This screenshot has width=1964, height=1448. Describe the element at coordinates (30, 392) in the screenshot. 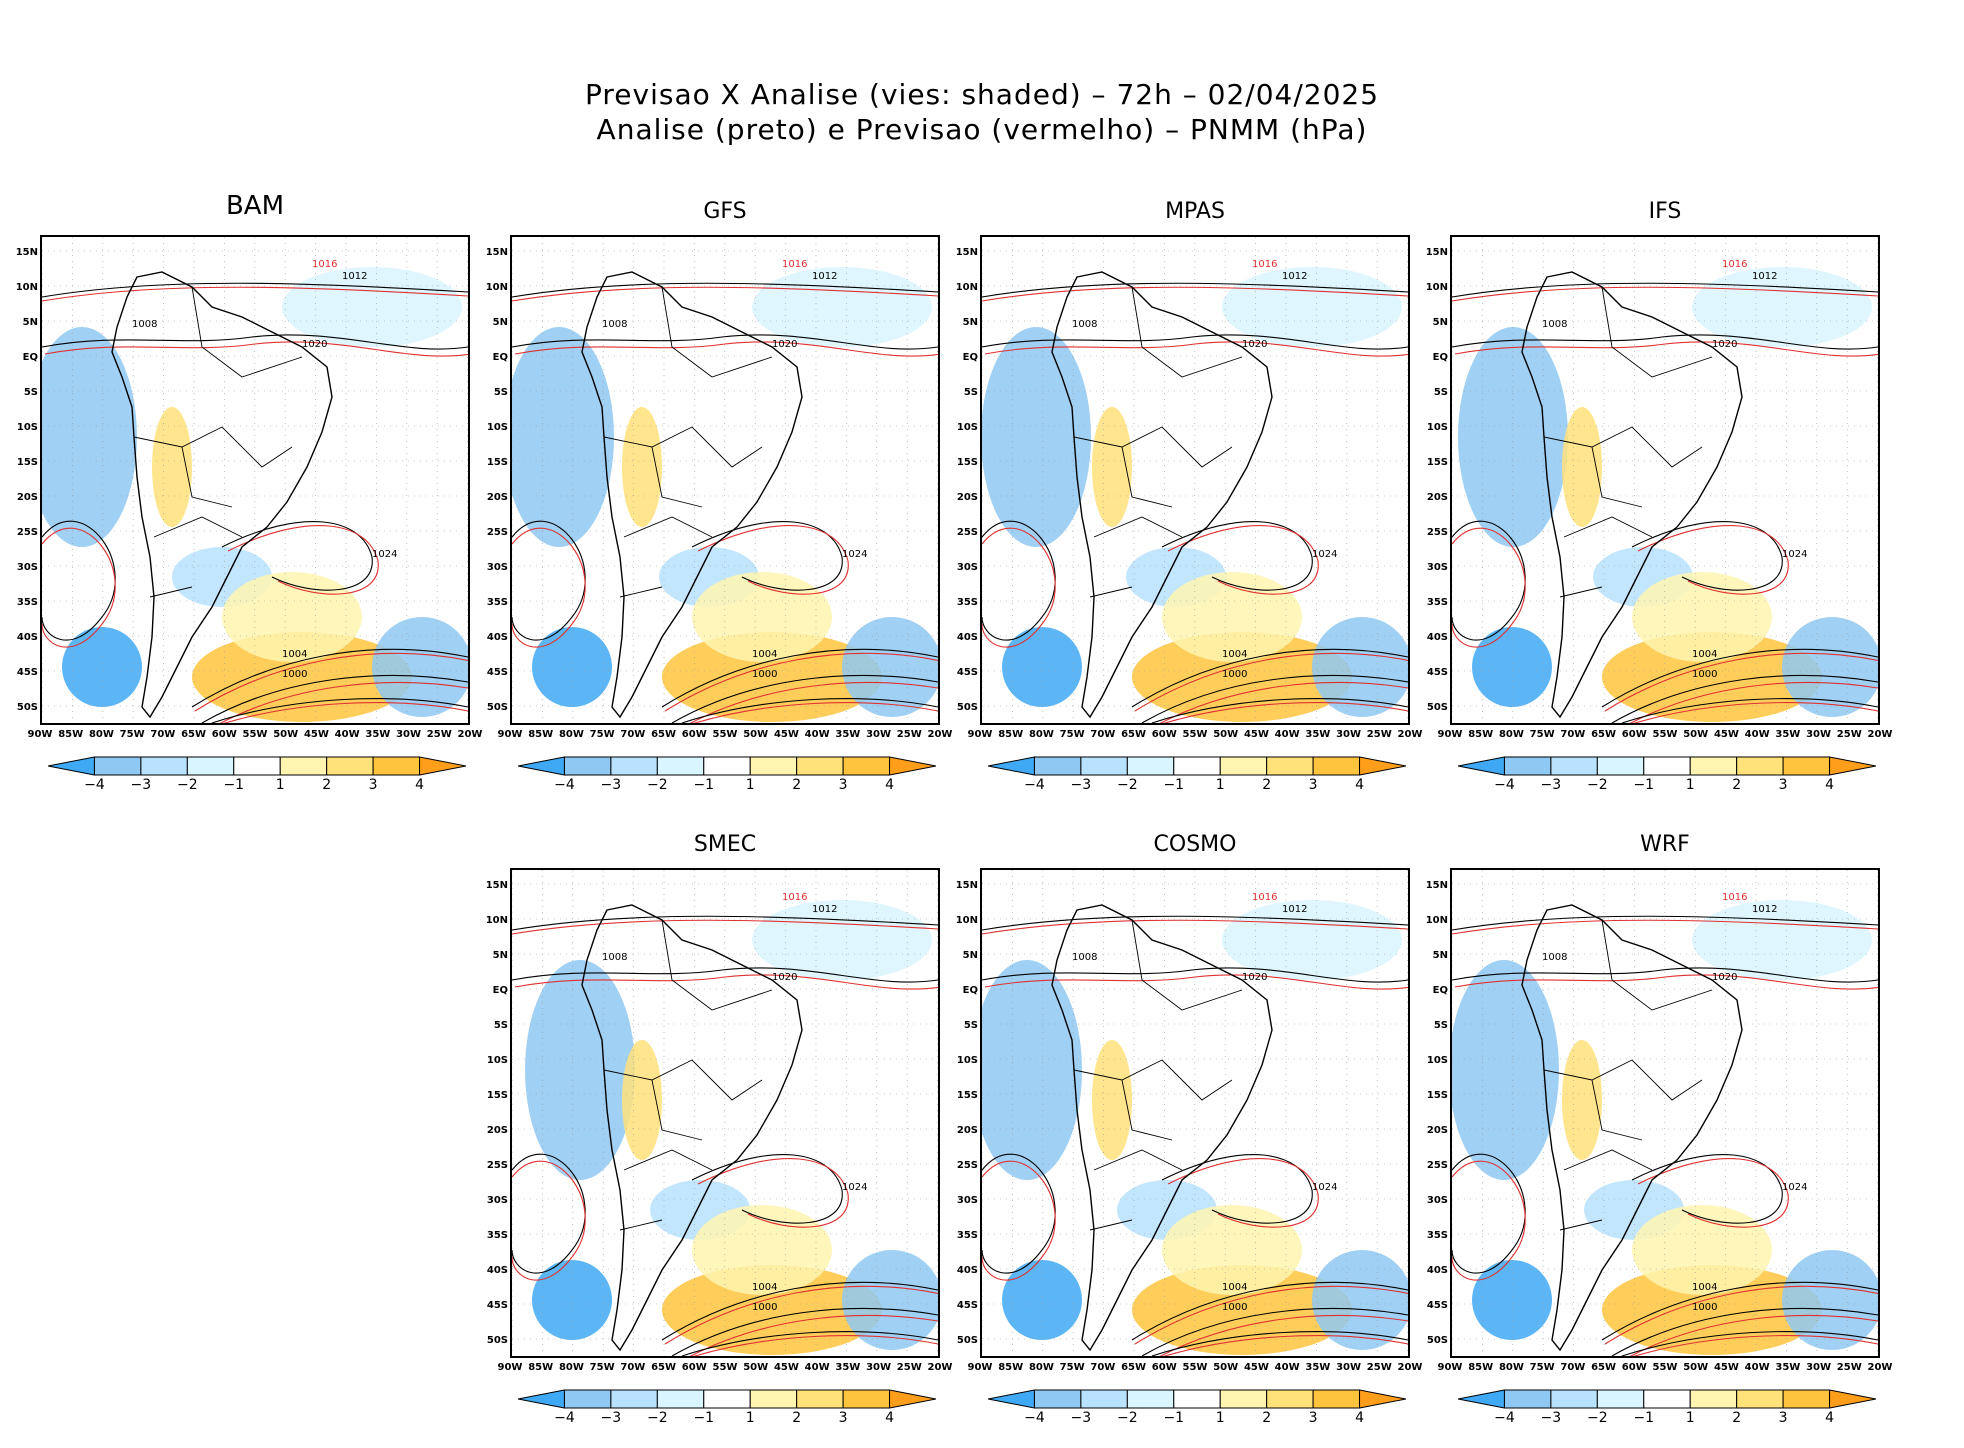

I see `lat-tick-label: 5S` at that location.